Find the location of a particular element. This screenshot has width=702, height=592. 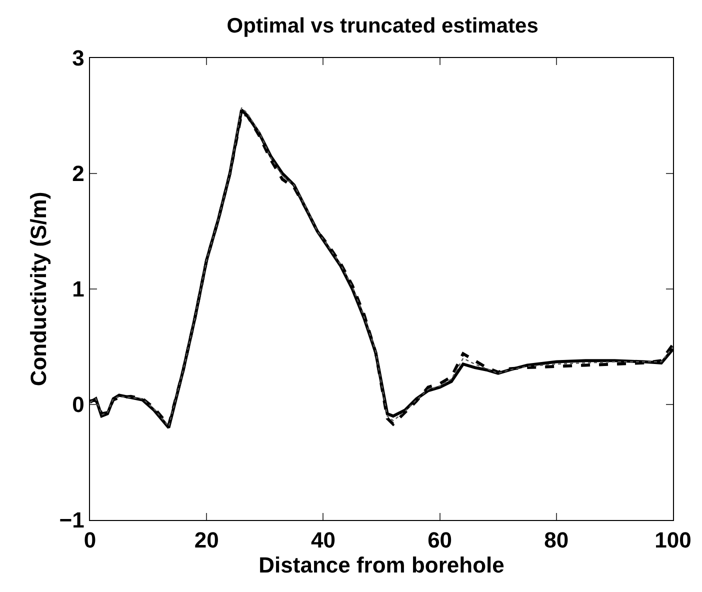

x-tick-label: 60 is located at coordinates (440, 540).